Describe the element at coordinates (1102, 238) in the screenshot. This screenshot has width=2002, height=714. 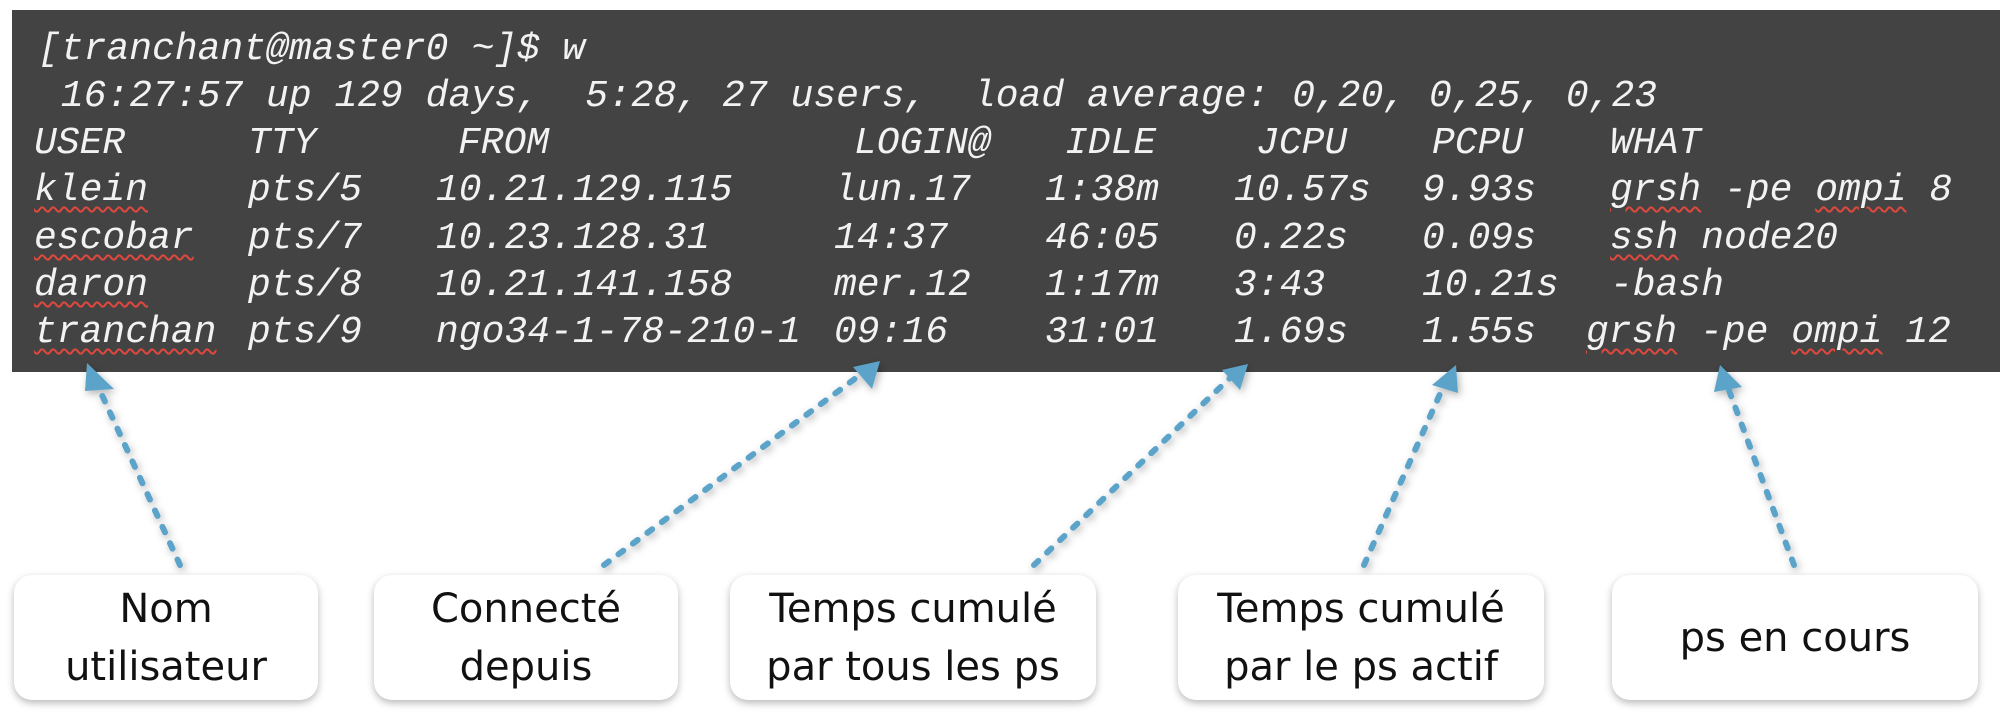
I see `cell-idle: 46:05` at that location.